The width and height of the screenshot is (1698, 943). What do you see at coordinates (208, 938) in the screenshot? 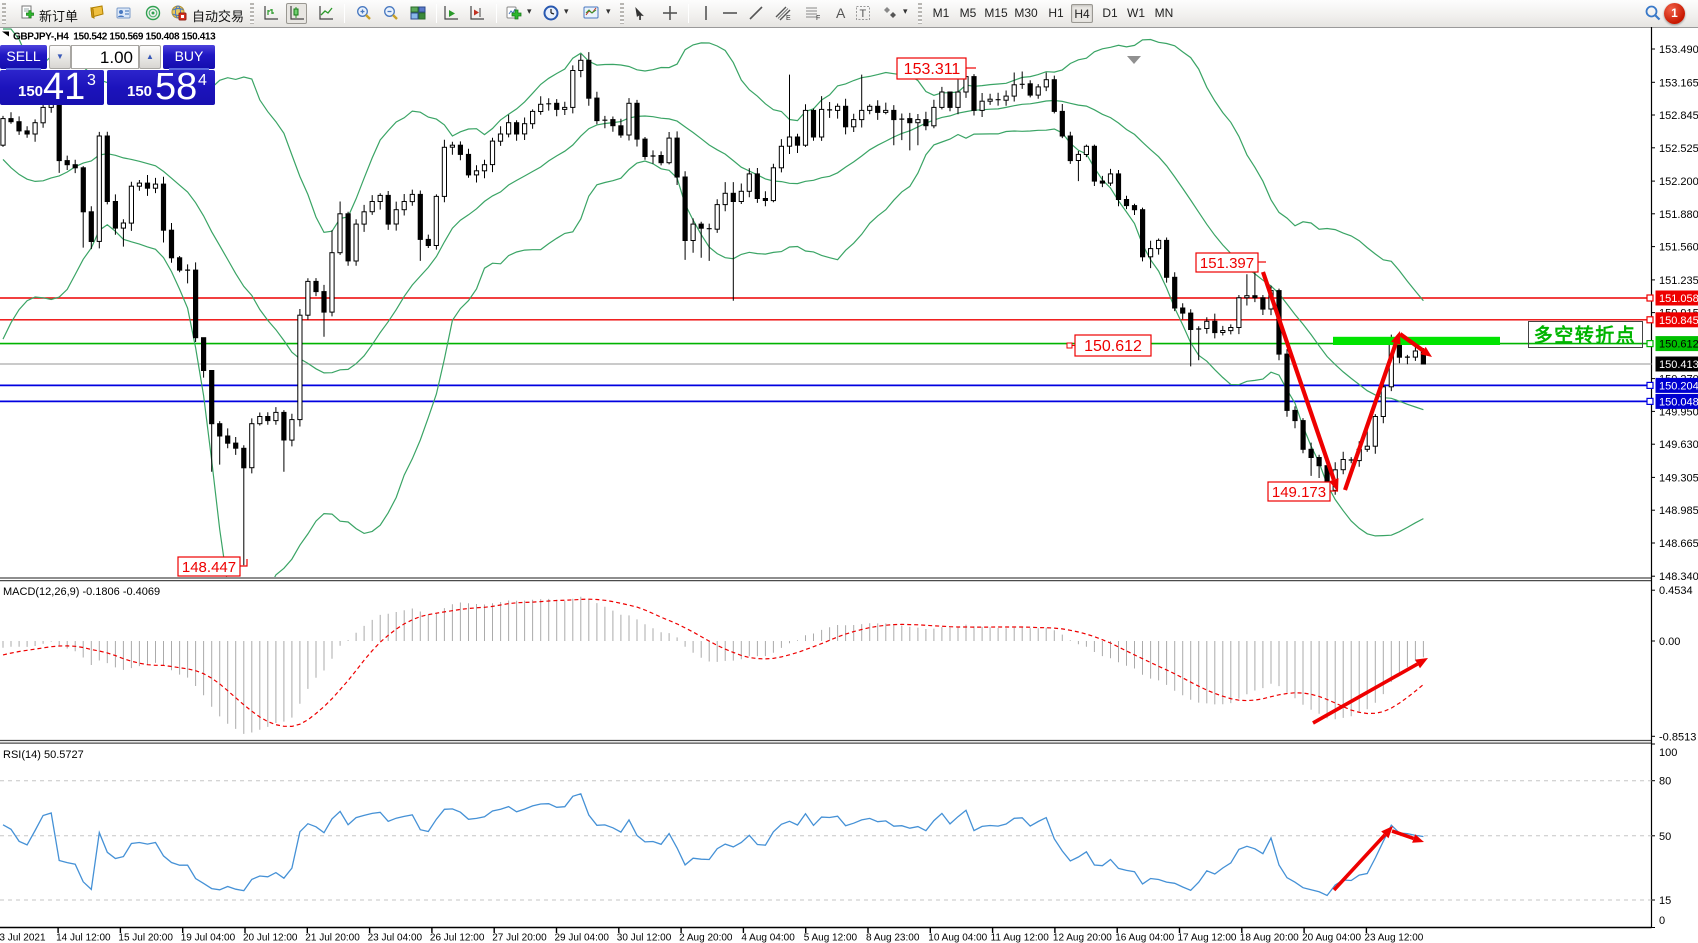
I see `svg-text: 19 Jul 04:00` at bounding box center [208, 938].